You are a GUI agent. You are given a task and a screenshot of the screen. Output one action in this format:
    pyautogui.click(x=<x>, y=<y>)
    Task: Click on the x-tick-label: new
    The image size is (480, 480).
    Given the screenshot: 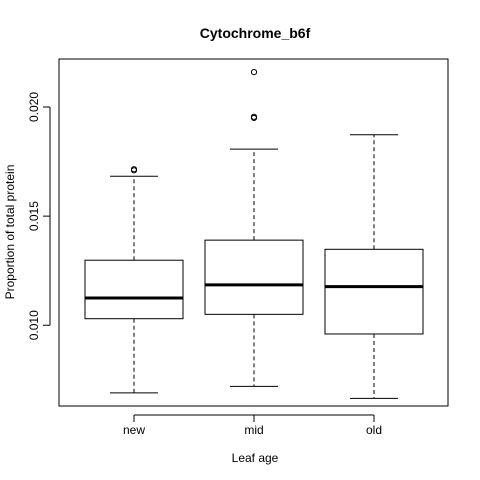 What is the action you would take?
    pyautogui.click(x=134, y=430)
    